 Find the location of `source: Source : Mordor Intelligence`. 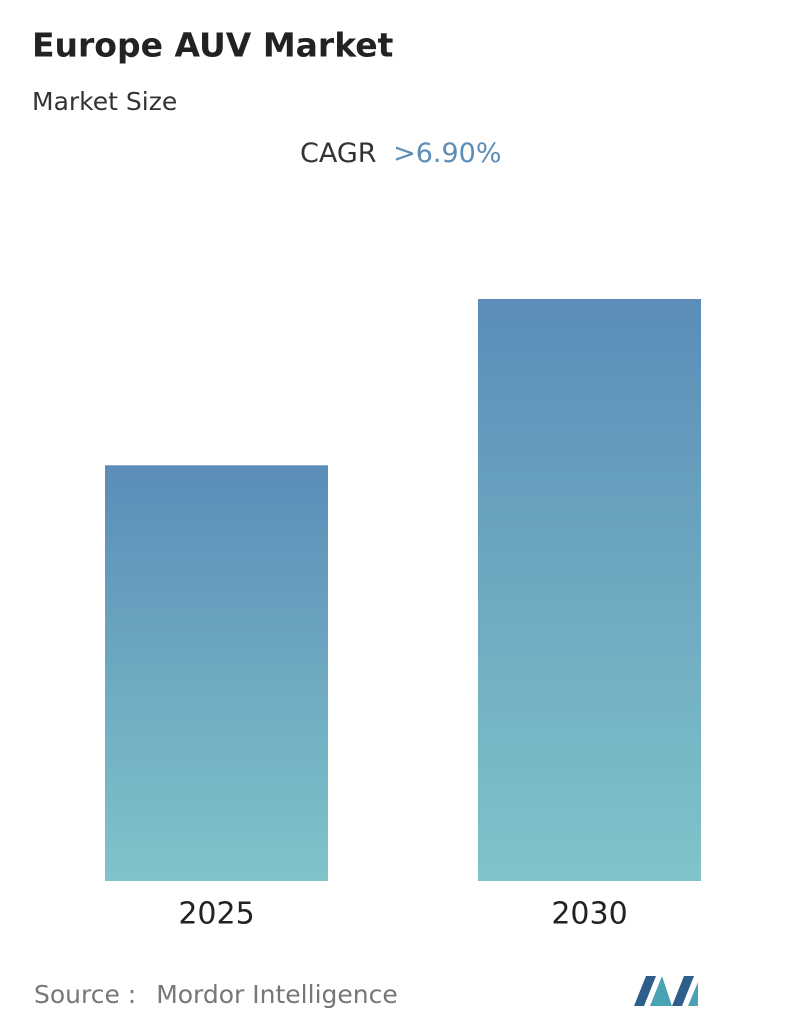

source: Source : Mordor Intelligence is located at coordinates (216, 994).